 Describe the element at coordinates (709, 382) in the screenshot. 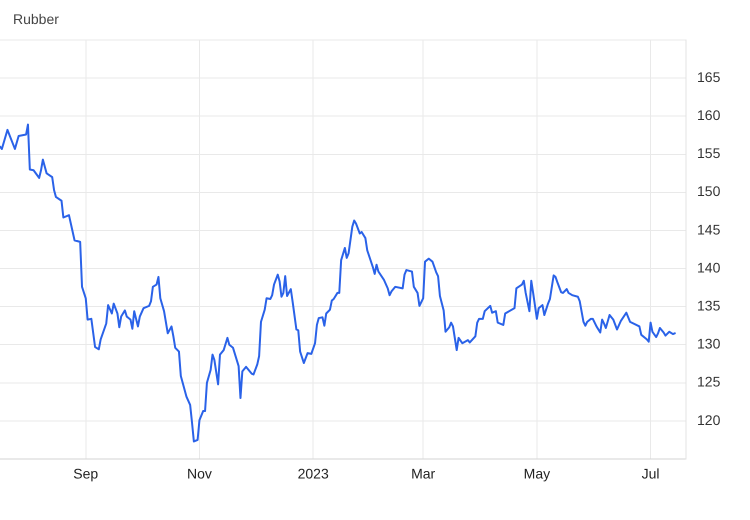

I see `y-tick-label: 125` at that location.